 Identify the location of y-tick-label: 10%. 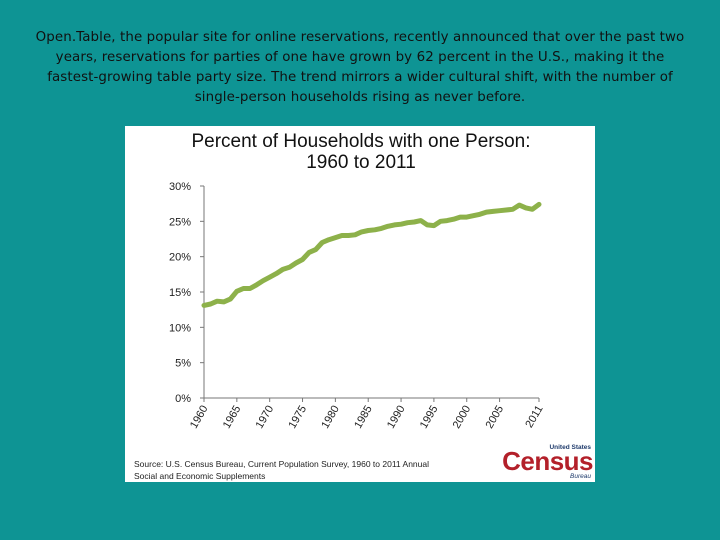
(180, 328).